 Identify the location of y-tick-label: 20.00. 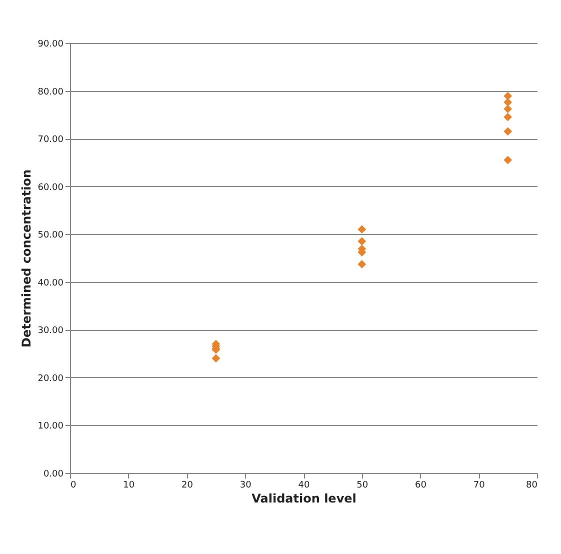
(51, 379).